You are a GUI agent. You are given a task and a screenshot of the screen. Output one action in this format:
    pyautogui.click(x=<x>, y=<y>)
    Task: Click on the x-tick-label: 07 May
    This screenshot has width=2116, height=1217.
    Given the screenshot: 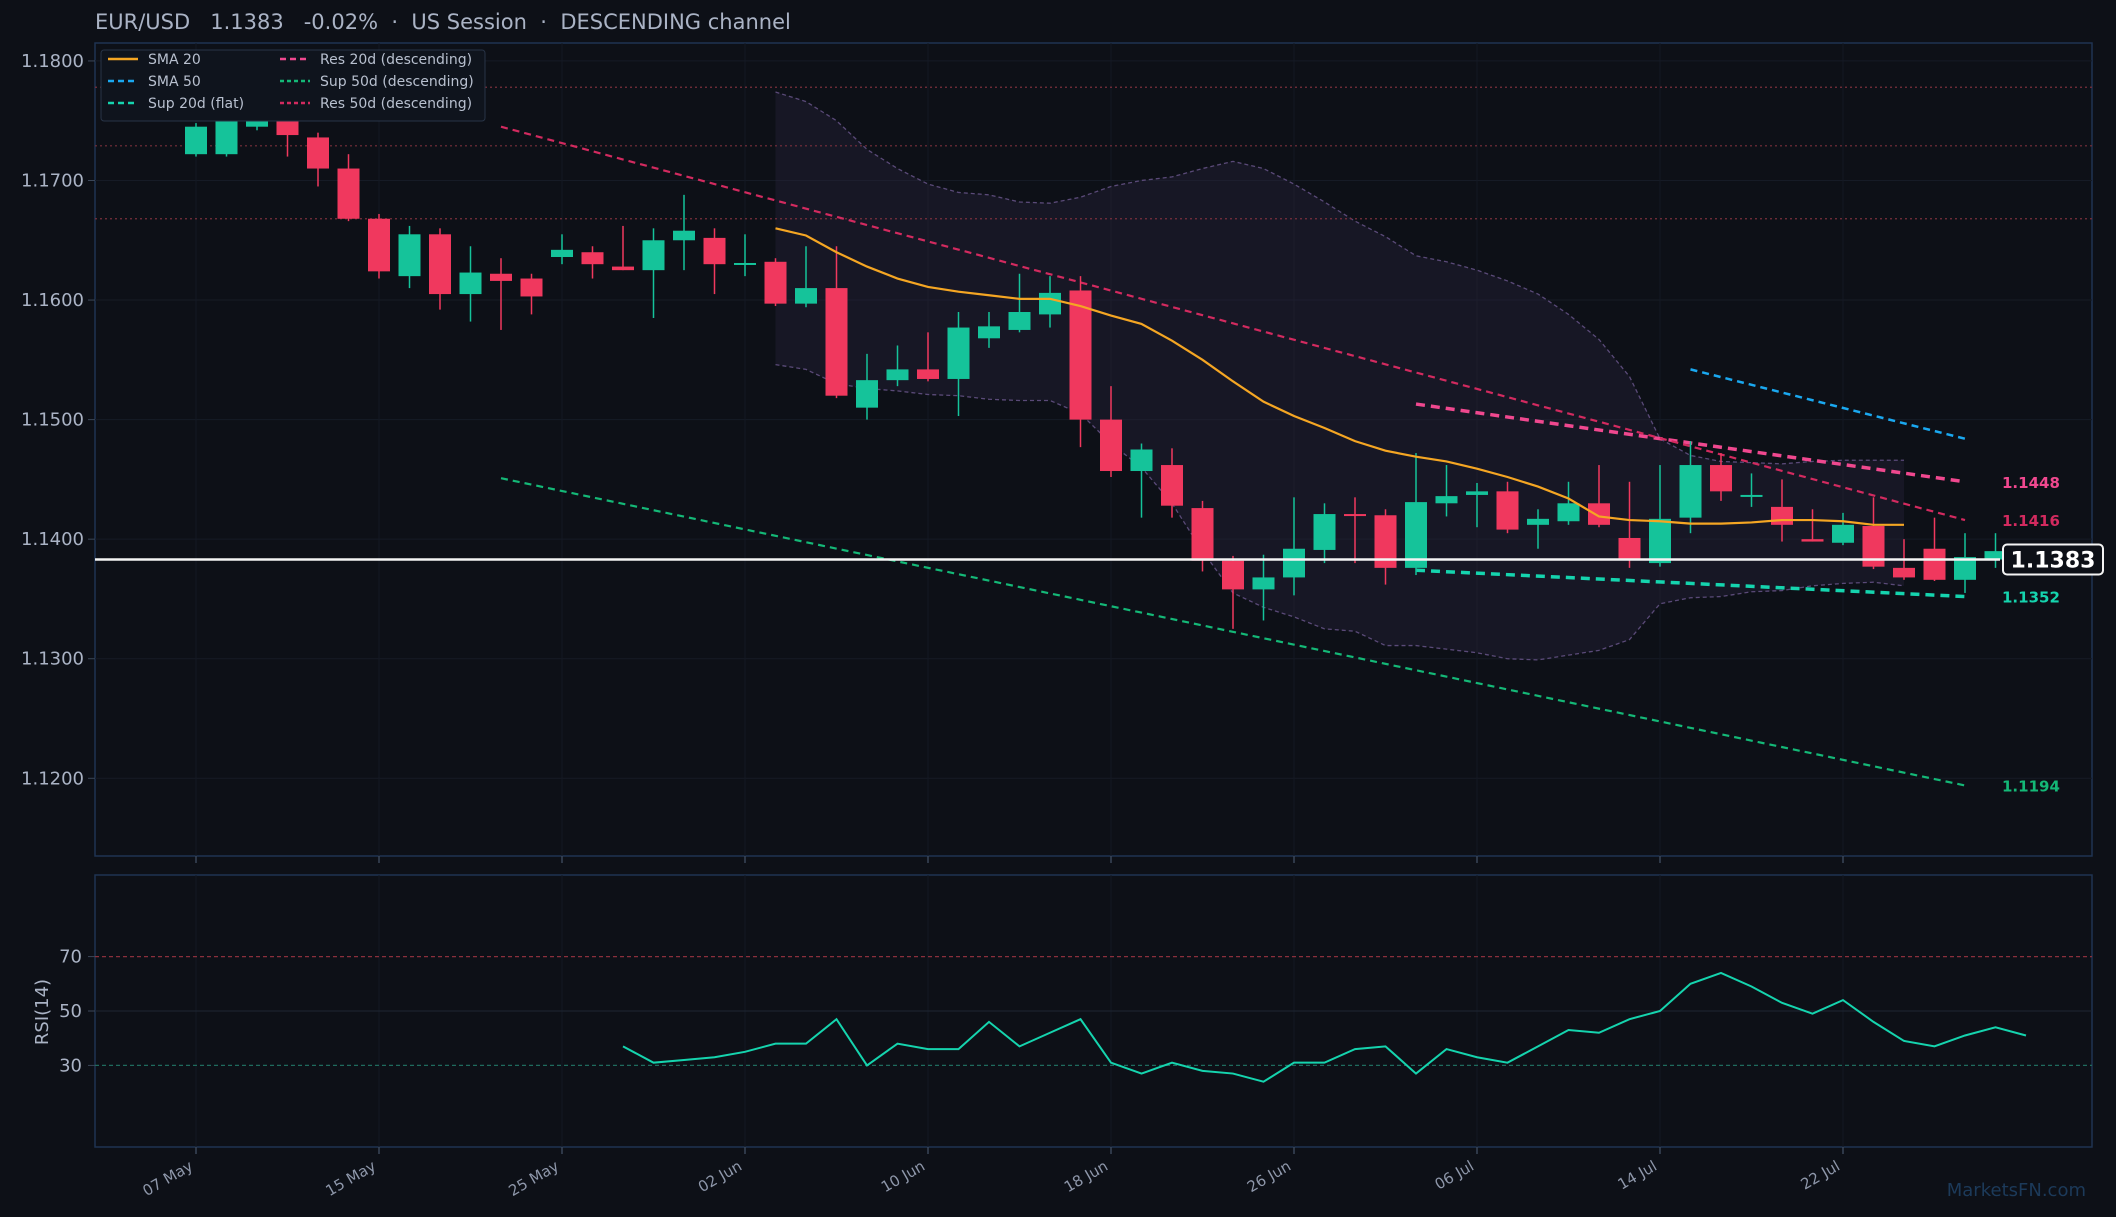 What is the action you would take?
    pyautogui.click(x=167, y=1178)
    